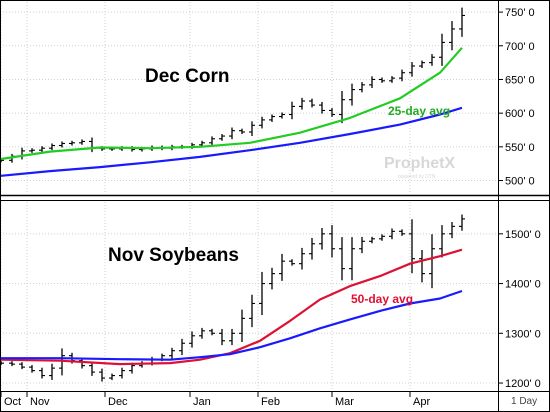 The image size is (550, 412). I want to click on y-tick-label: 550' 0, so click(520, 148).